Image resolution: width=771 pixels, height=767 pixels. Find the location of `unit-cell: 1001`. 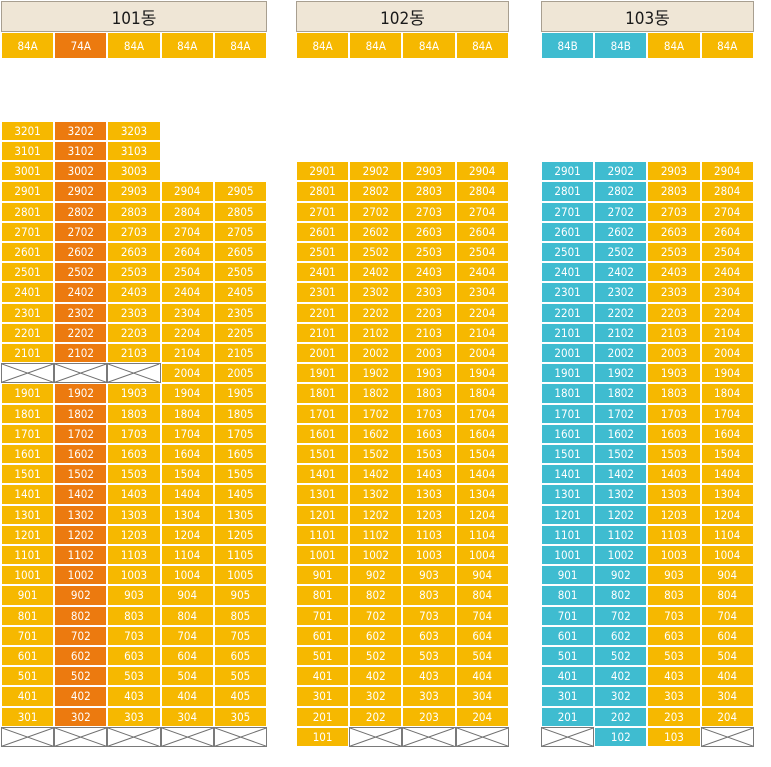

unit-cell: 1001 is located at coordinates (28, 575).